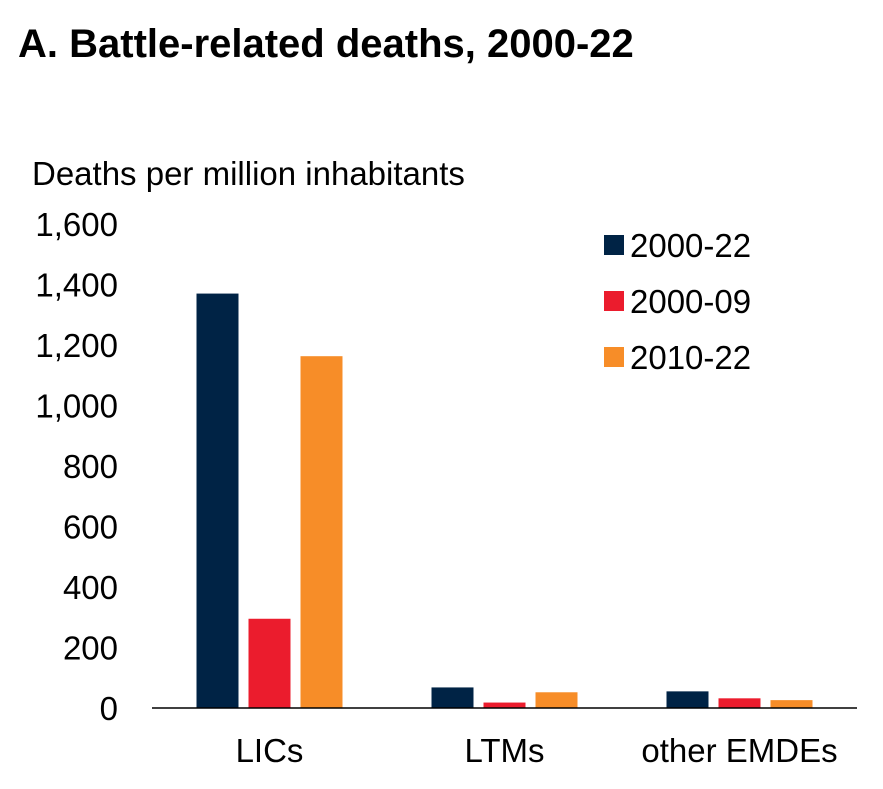 The width and height of the screenshot is (883, 789). I want to click on legend-label: 2000-22, so click(690, 245).